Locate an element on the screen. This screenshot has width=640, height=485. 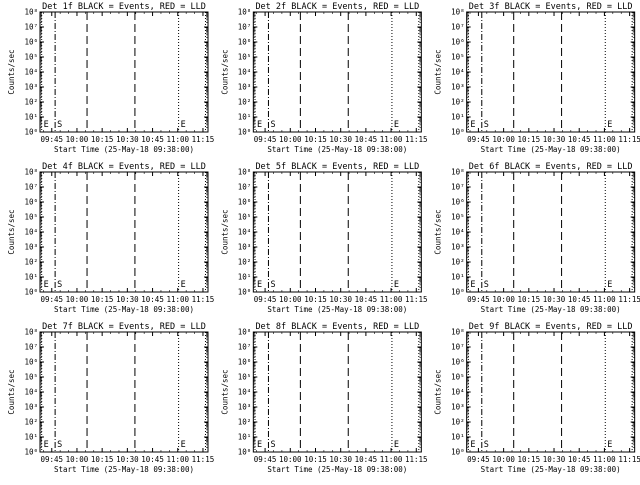
panel-title: Det 3f BLACK = Events, RED = LLD is located at coordinates (551, 7).